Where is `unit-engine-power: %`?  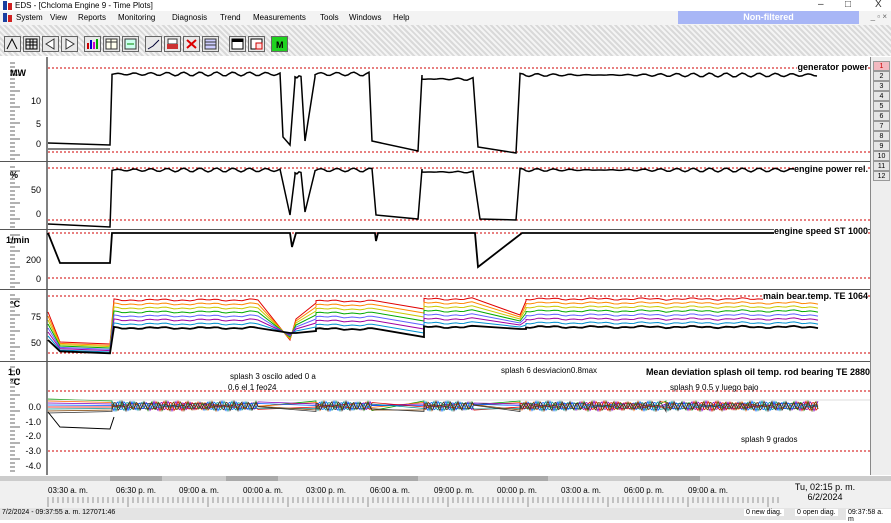 unit-engine-power: % is located at coordinates (14, 175).